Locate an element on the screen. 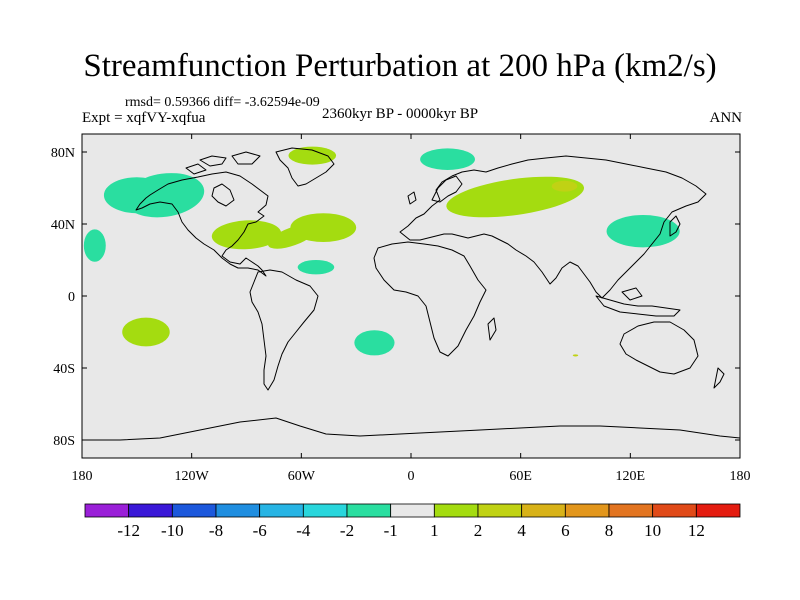 This screenshot has height=600, width=800. period-label: 2360kyr BP - 0000kyr BP is located at coordinates (400, 114).